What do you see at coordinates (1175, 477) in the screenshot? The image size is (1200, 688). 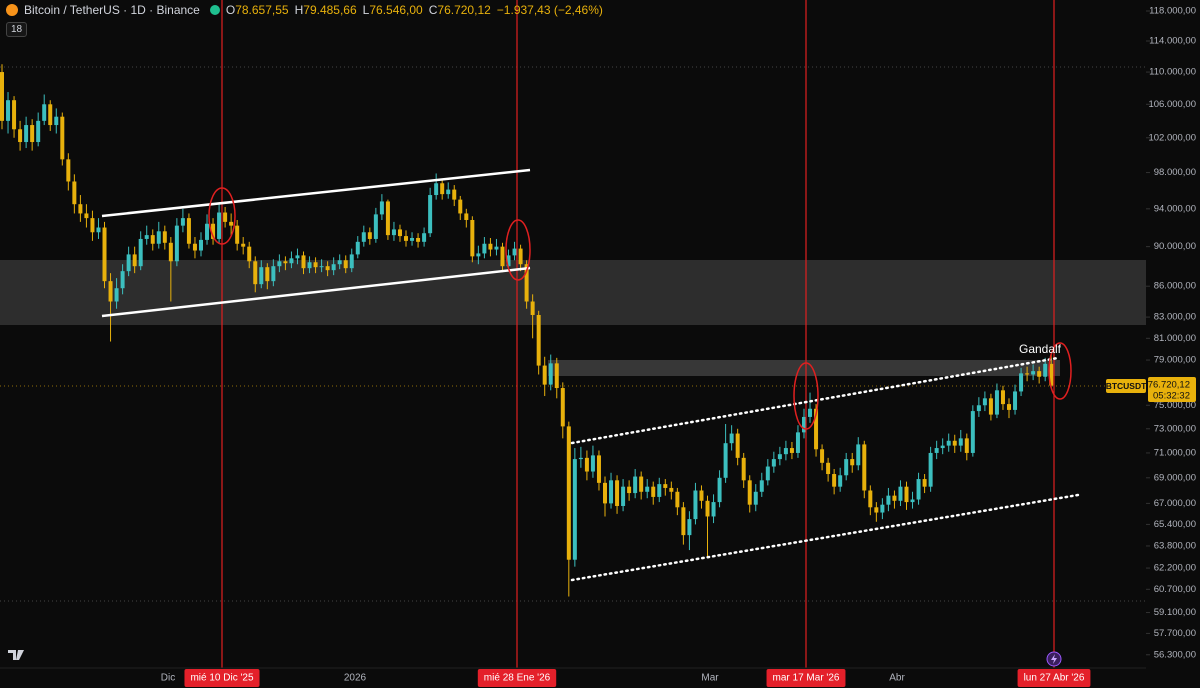 I see `y-tick-label: 69.000,00` at bounding box center [1175, 477].